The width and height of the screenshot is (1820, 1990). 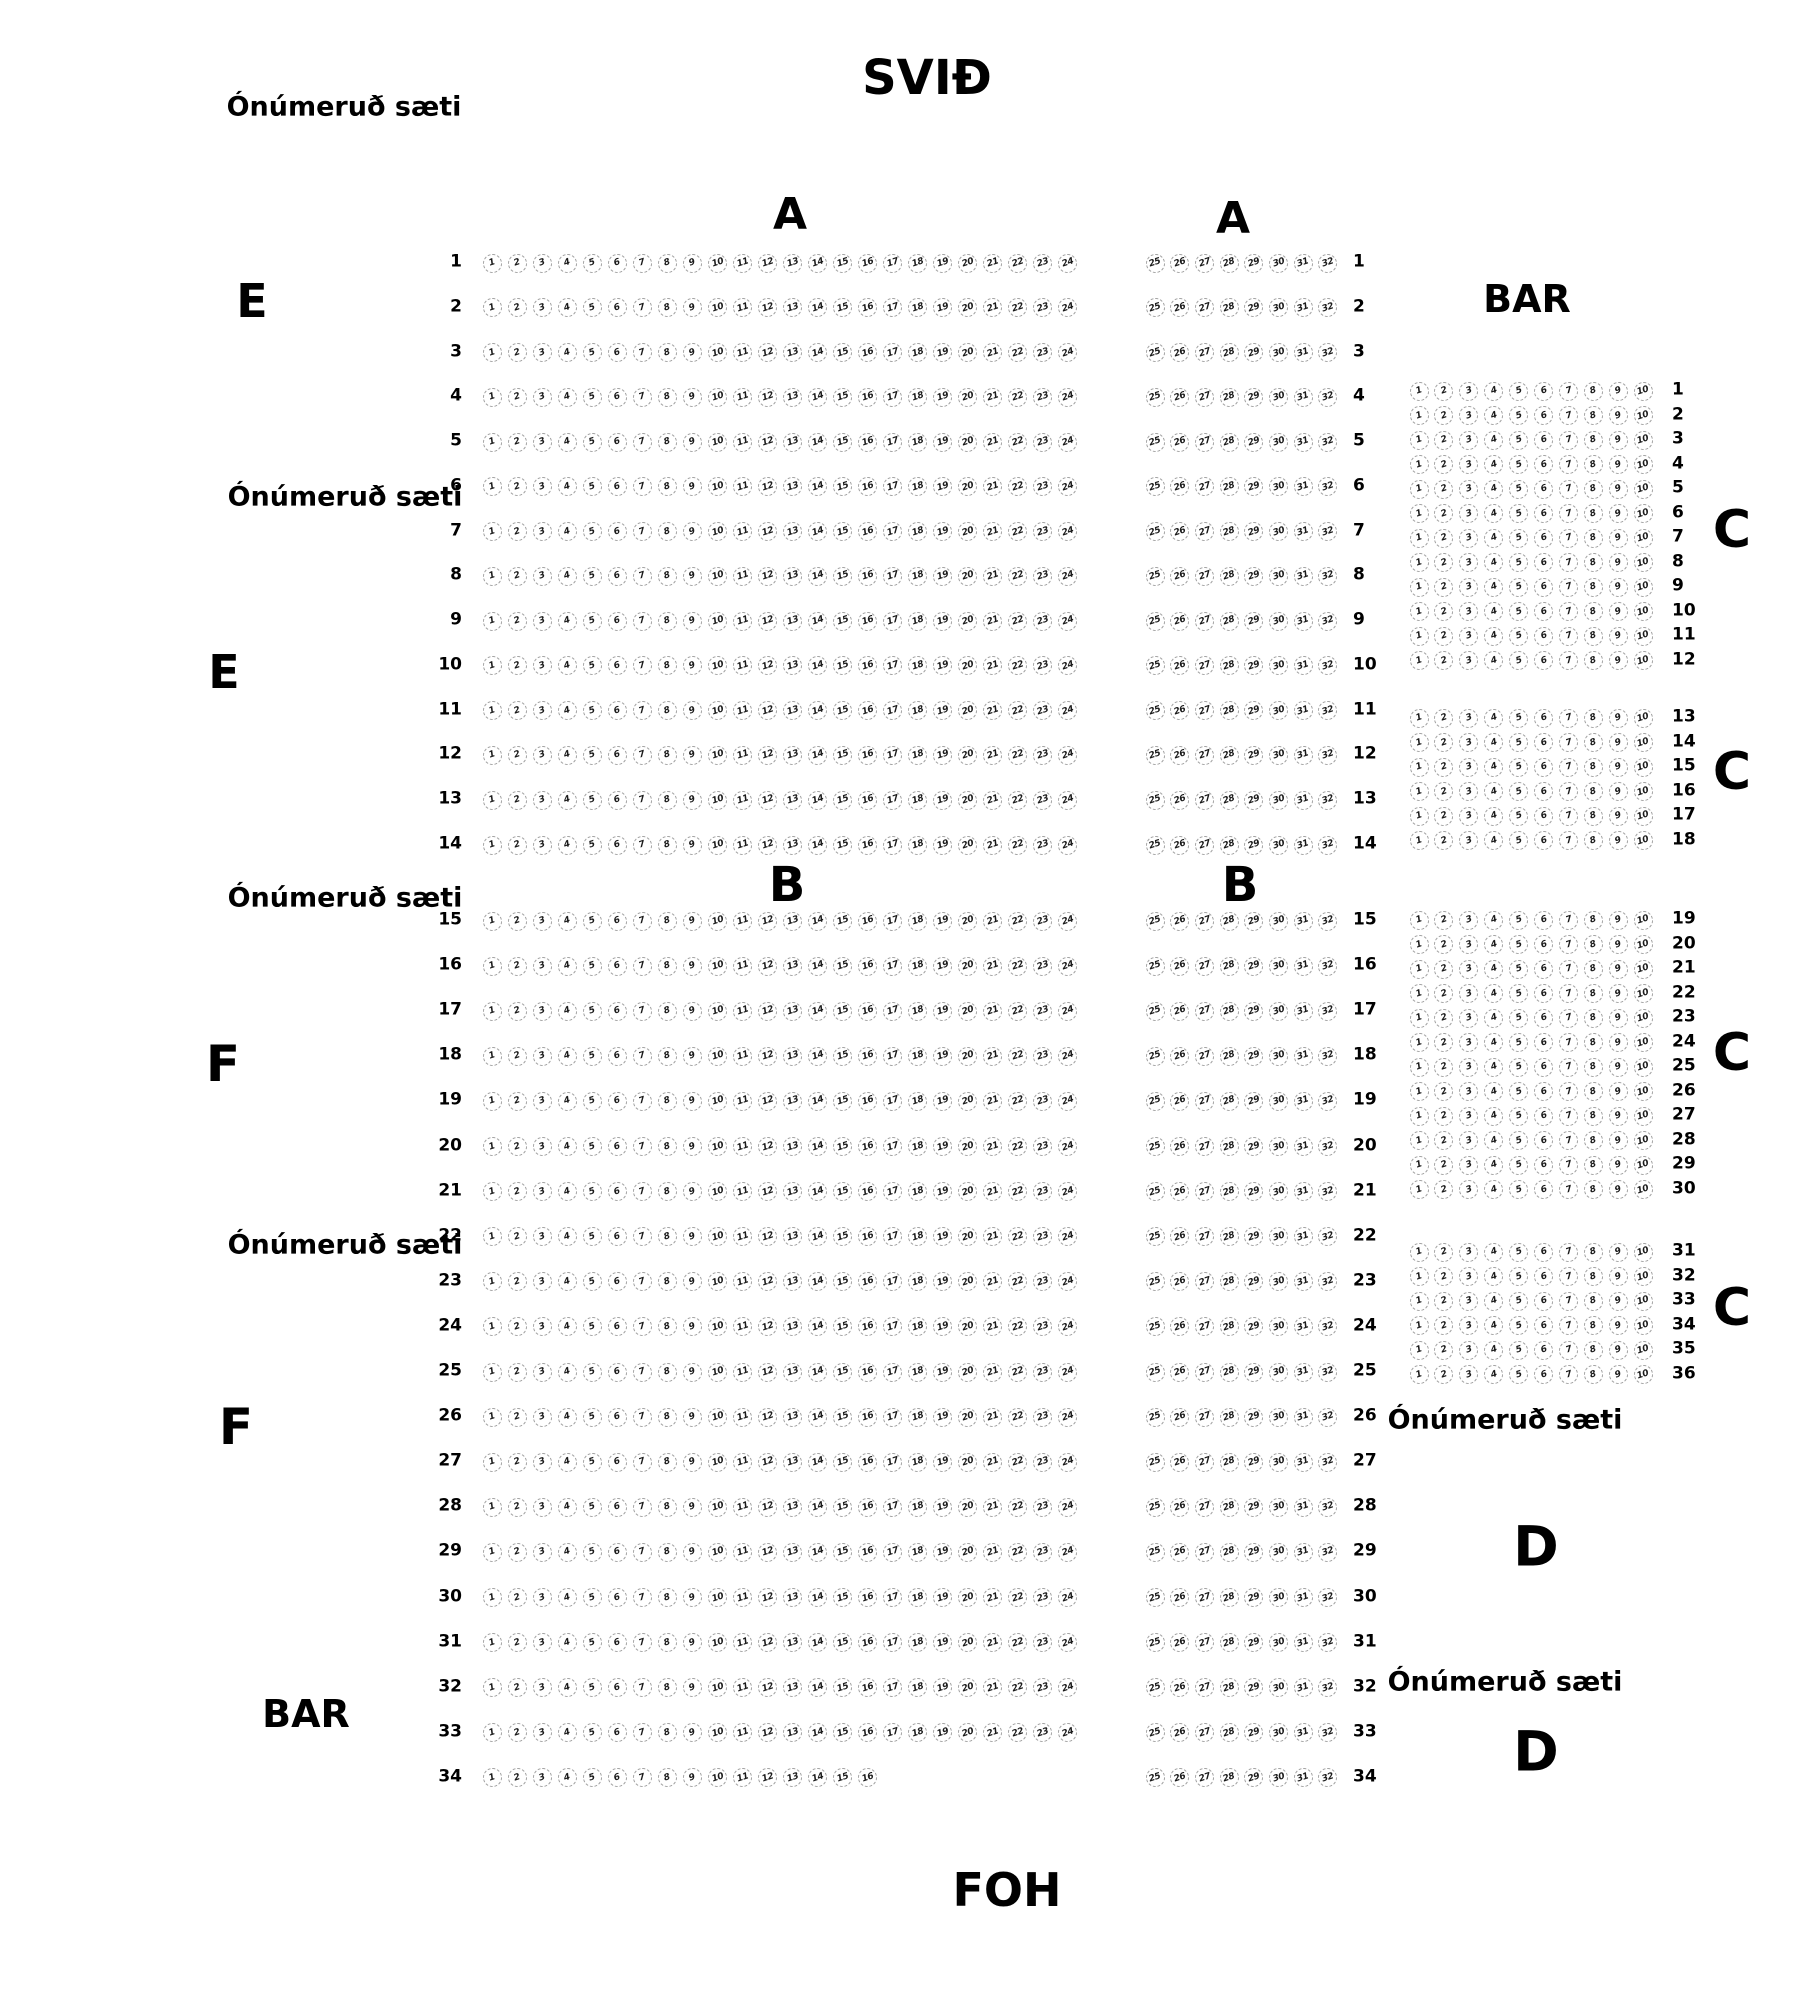 I want to click on seat: 20, so click(x=968, y=800).